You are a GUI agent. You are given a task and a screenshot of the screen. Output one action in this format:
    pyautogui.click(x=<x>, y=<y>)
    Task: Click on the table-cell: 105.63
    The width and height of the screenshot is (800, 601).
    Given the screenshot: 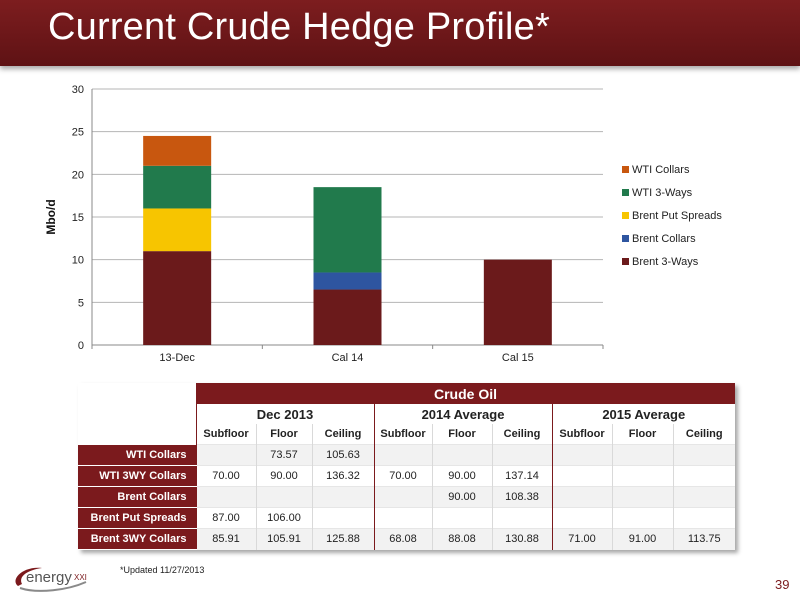 What is the action you would take?
    pyautogui.click(x=342, y=455)
    